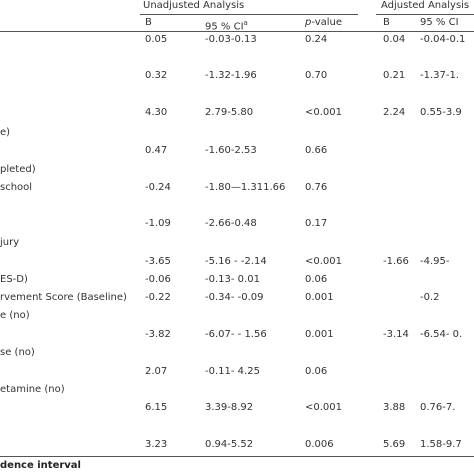 The image size is (474, 474). I want to click on cell: 0.05, so click(156, 39).